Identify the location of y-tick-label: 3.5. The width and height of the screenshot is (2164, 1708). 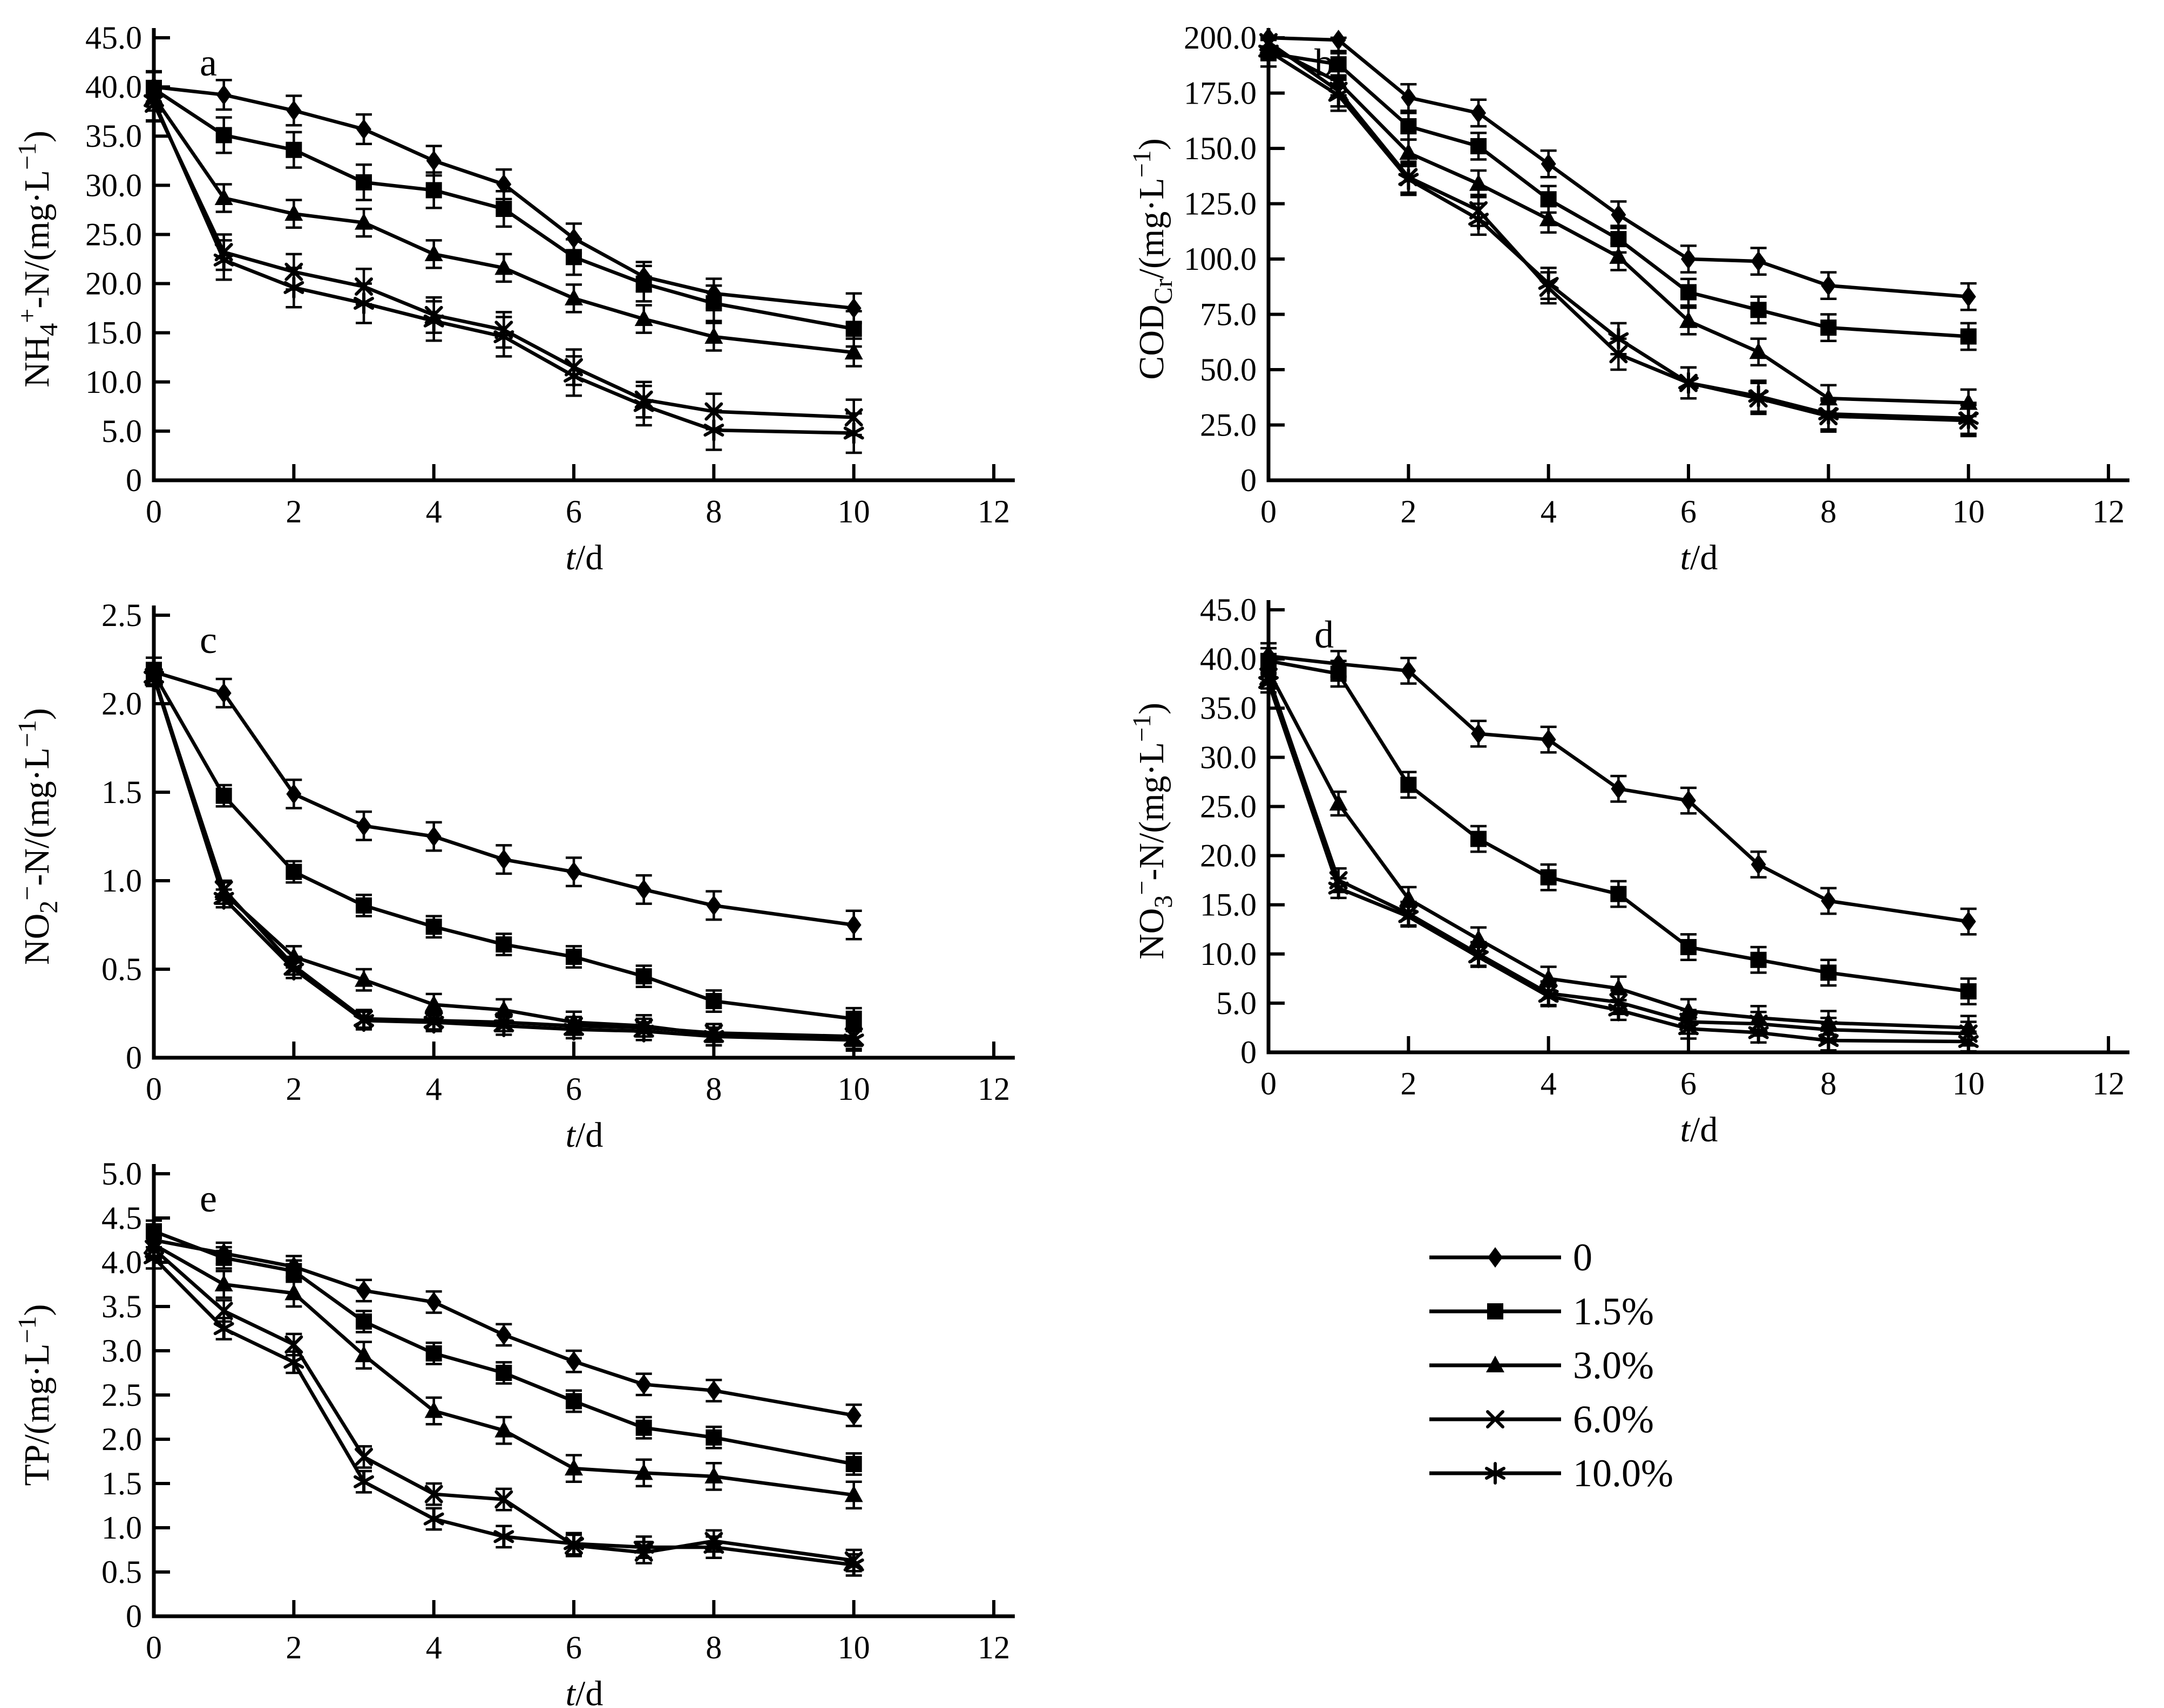
(121, 1306).